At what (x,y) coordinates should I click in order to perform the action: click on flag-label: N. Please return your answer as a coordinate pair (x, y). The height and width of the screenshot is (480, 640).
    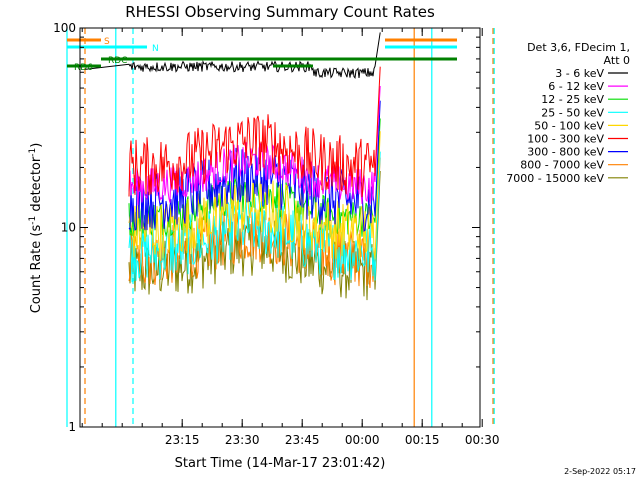
    Looking at the image, I should click on (155, 49).